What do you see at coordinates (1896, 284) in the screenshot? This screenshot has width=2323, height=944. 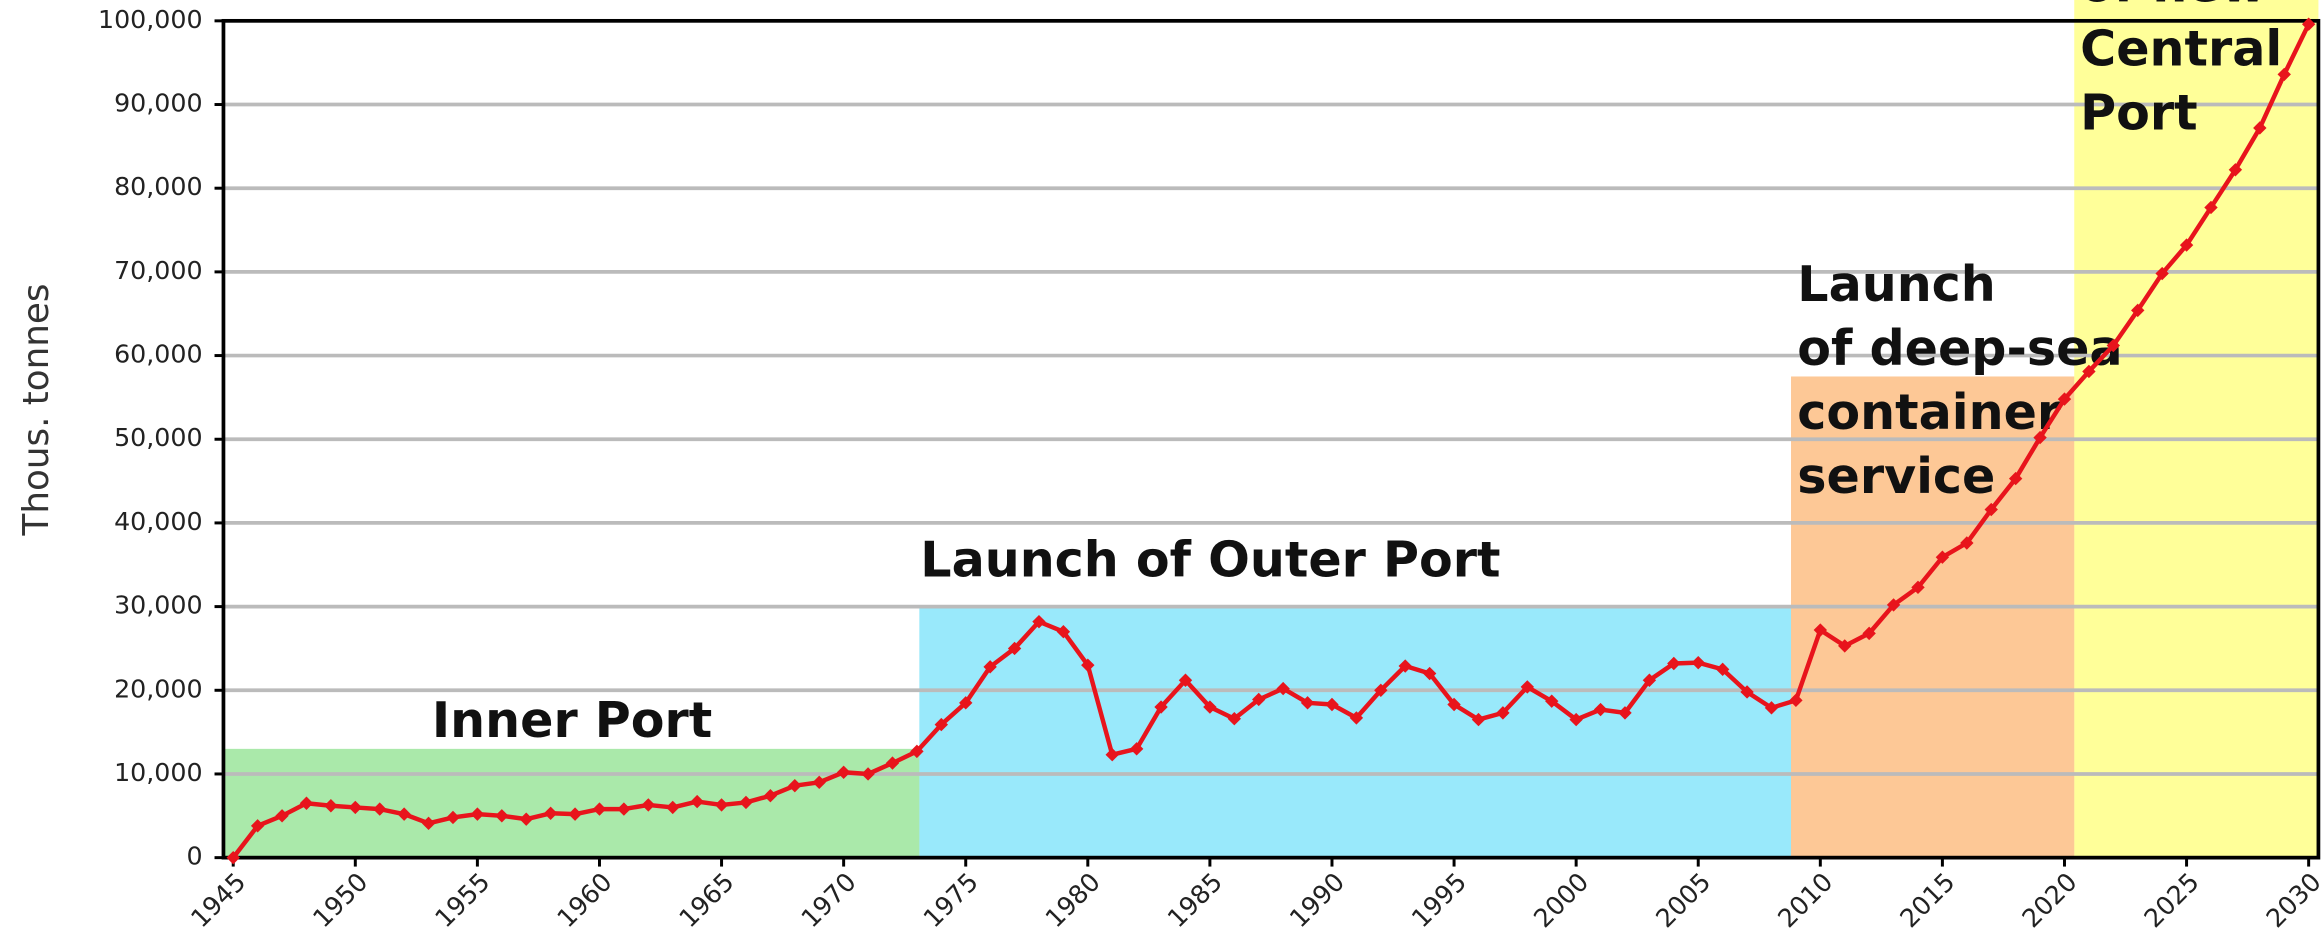 I see `region-label: Launch` at bounding box center [1896, 284].